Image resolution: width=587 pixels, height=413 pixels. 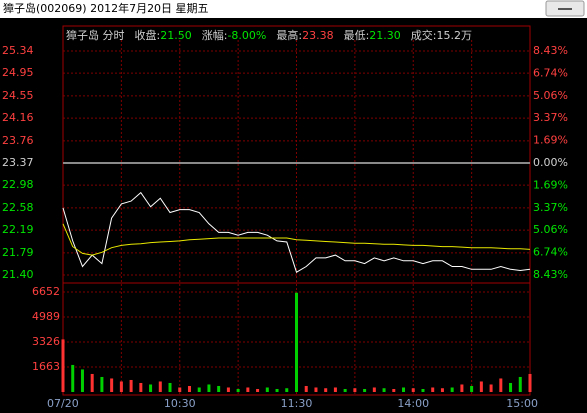 I want to click on y-tick-label: 4989, so click(x=46, y=316).